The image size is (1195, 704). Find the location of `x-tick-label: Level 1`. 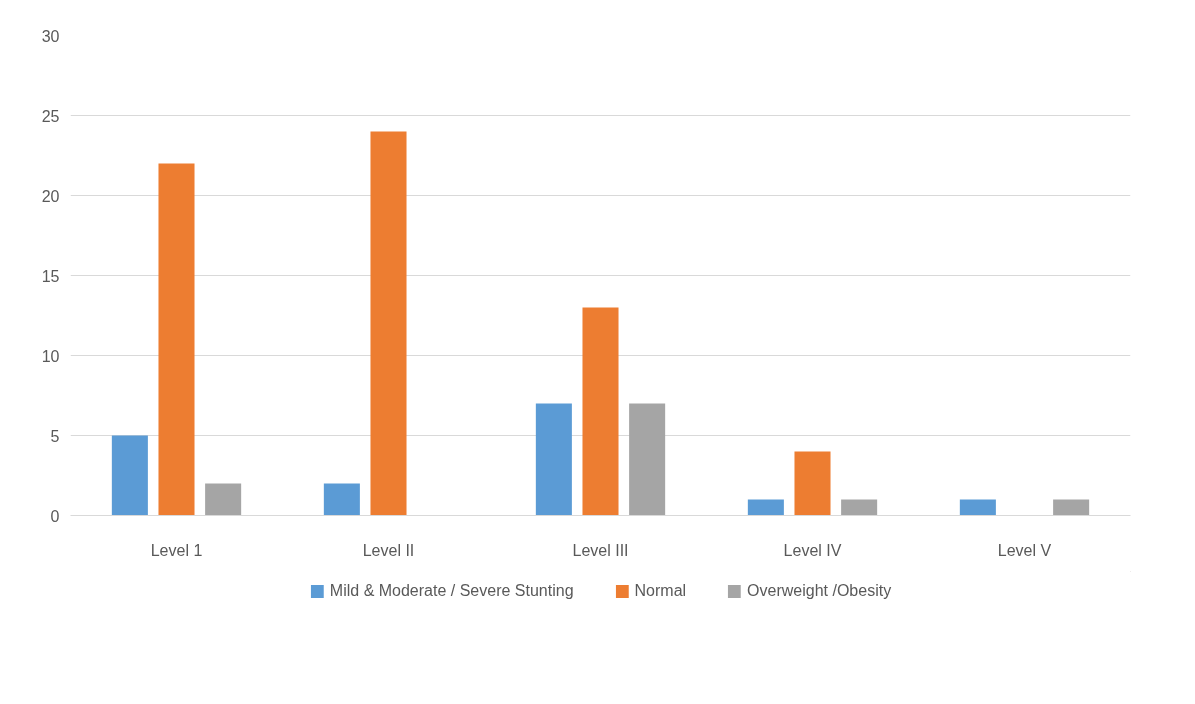

x-tick-label: Level 1 is located at coordinates (176, 550).